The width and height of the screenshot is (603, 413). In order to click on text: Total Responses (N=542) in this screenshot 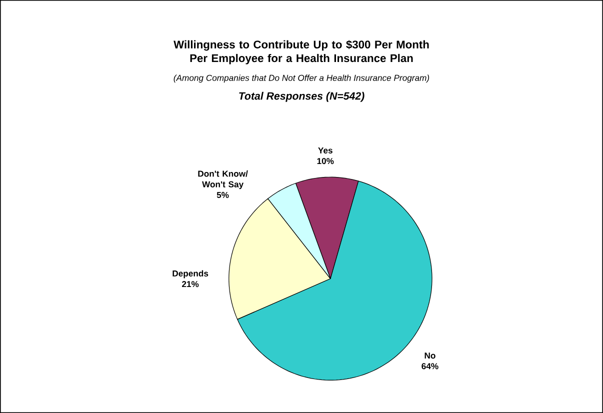, I will do `click(301, 97)`.